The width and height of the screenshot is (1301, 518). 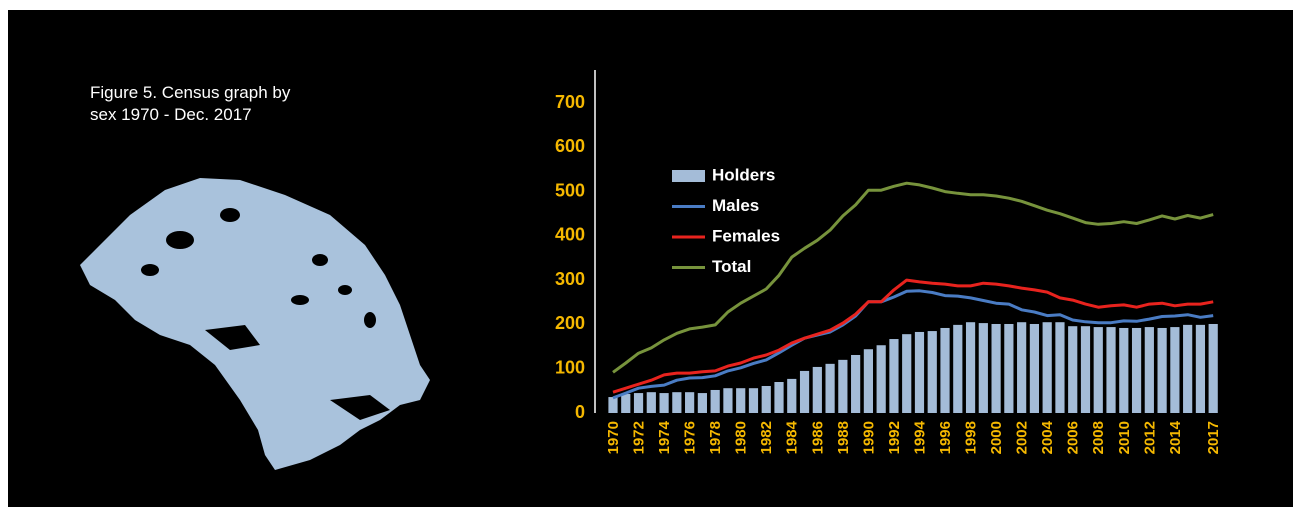 I want to click on mouth, so click(x=360, y=407).